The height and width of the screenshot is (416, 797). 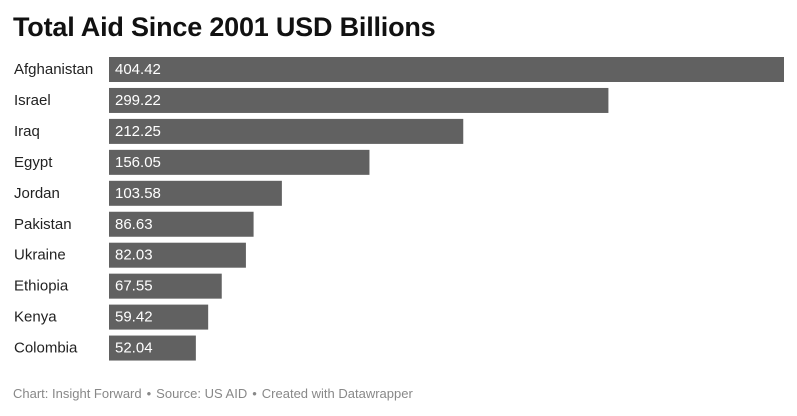 What do you see at coordinates (138, 131) in the screenshot?
I see `bar-value-label: 212.25` at bounding box center [138, 131].